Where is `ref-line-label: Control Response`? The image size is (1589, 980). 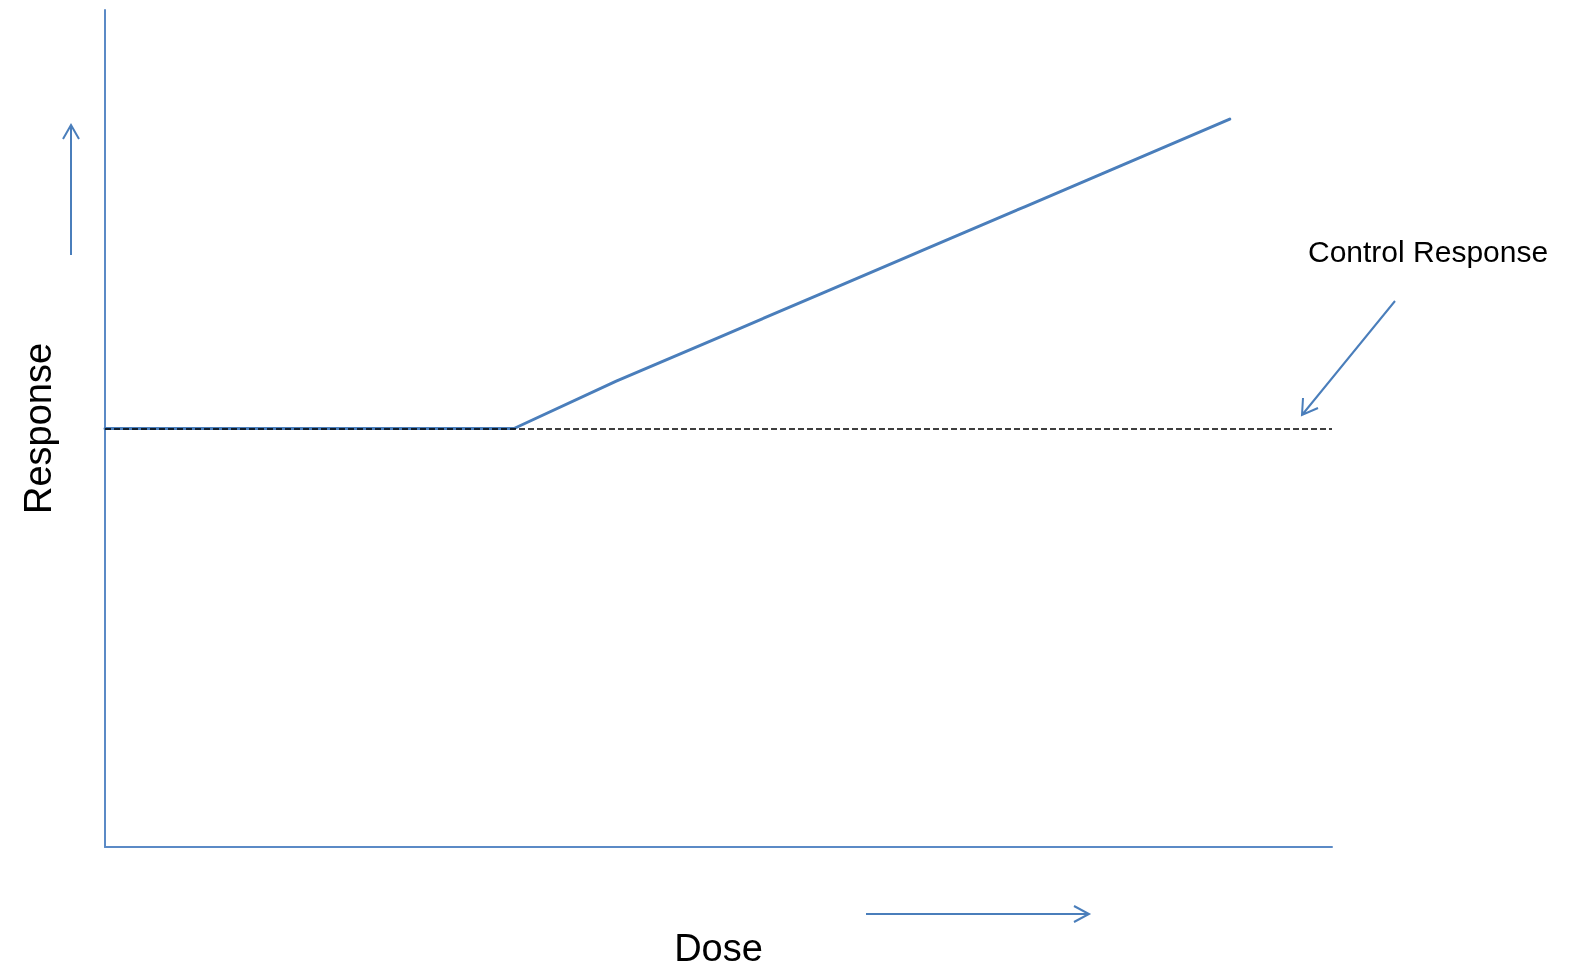 ref-line-label: Control Response is located at coordinates (1428, 251).